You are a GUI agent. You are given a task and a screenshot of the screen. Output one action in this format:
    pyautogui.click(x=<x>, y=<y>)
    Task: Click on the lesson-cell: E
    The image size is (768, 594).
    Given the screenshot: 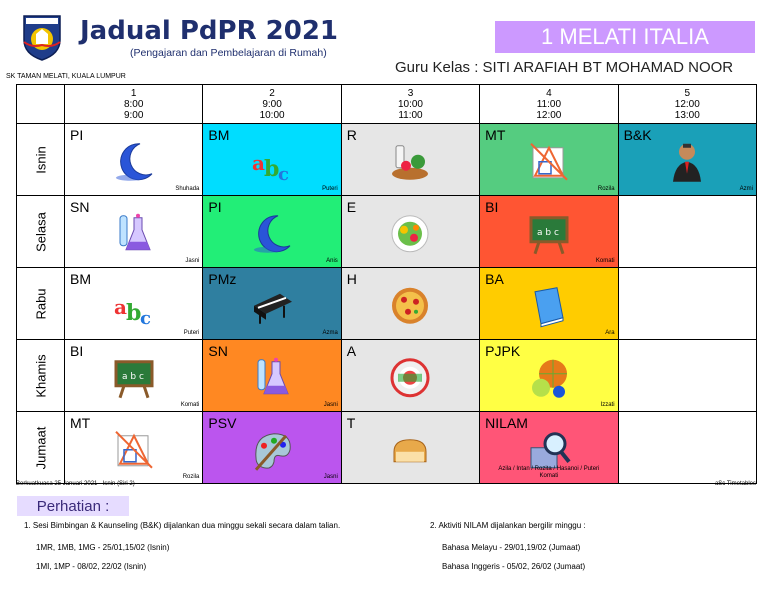 What is the action you would take?
    pyautogui.click(x=410, y=231)
    